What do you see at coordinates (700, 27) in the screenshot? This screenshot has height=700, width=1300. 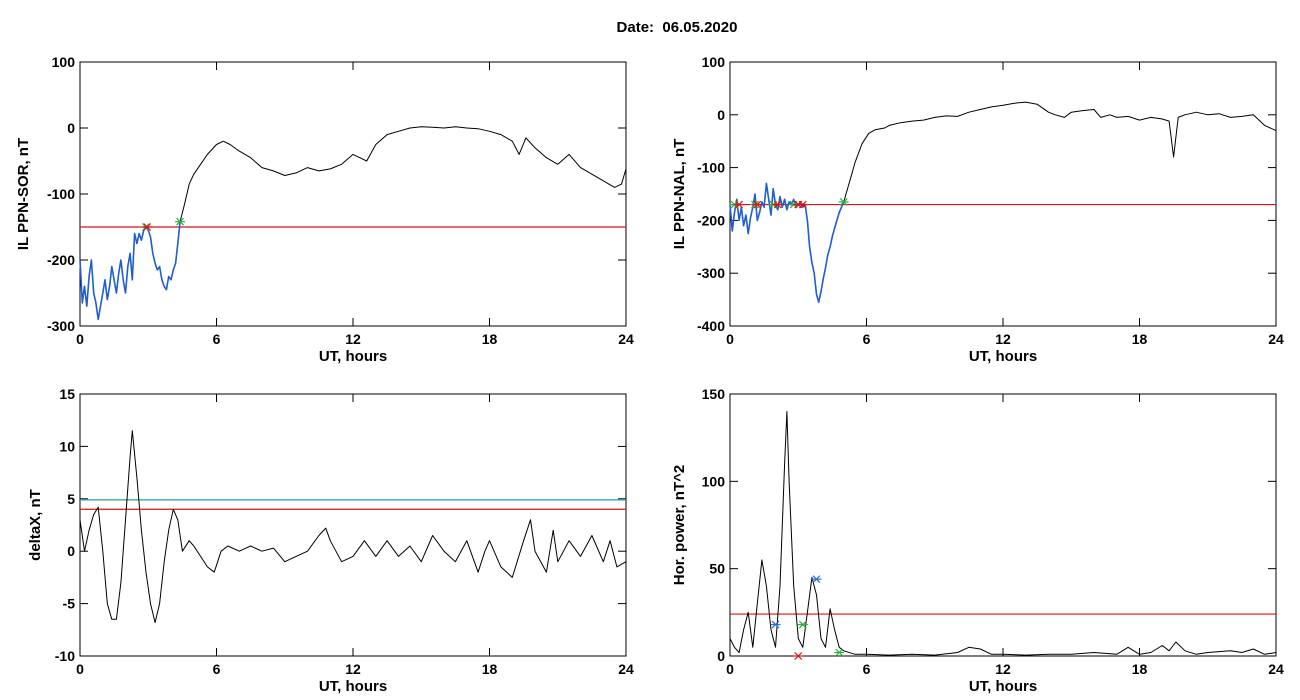 I see `date-value: 06.05.2020` at bounding box center [700, 27].